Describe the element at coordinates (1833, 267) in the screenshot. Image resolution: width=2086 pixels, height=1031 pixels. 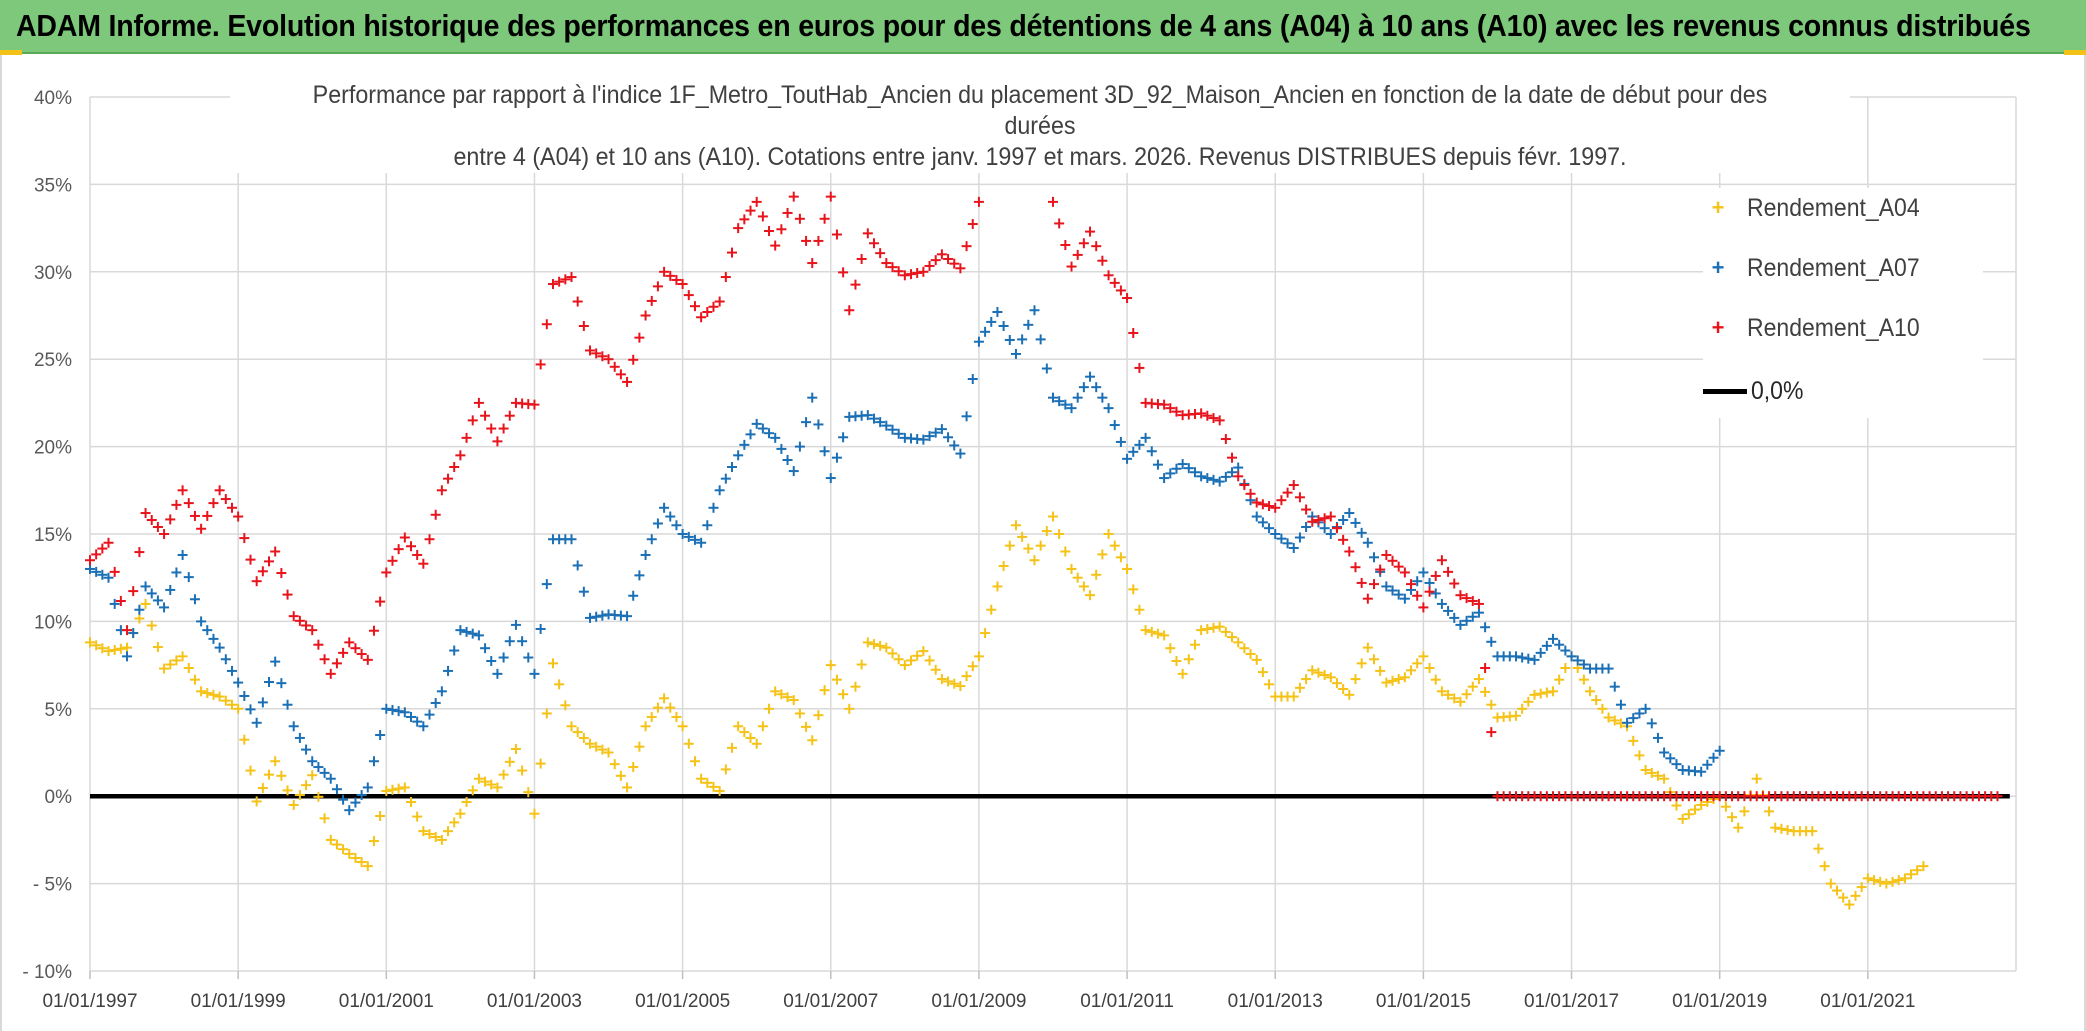
I see `legend-label-a07: Rendement_A07` at that location.